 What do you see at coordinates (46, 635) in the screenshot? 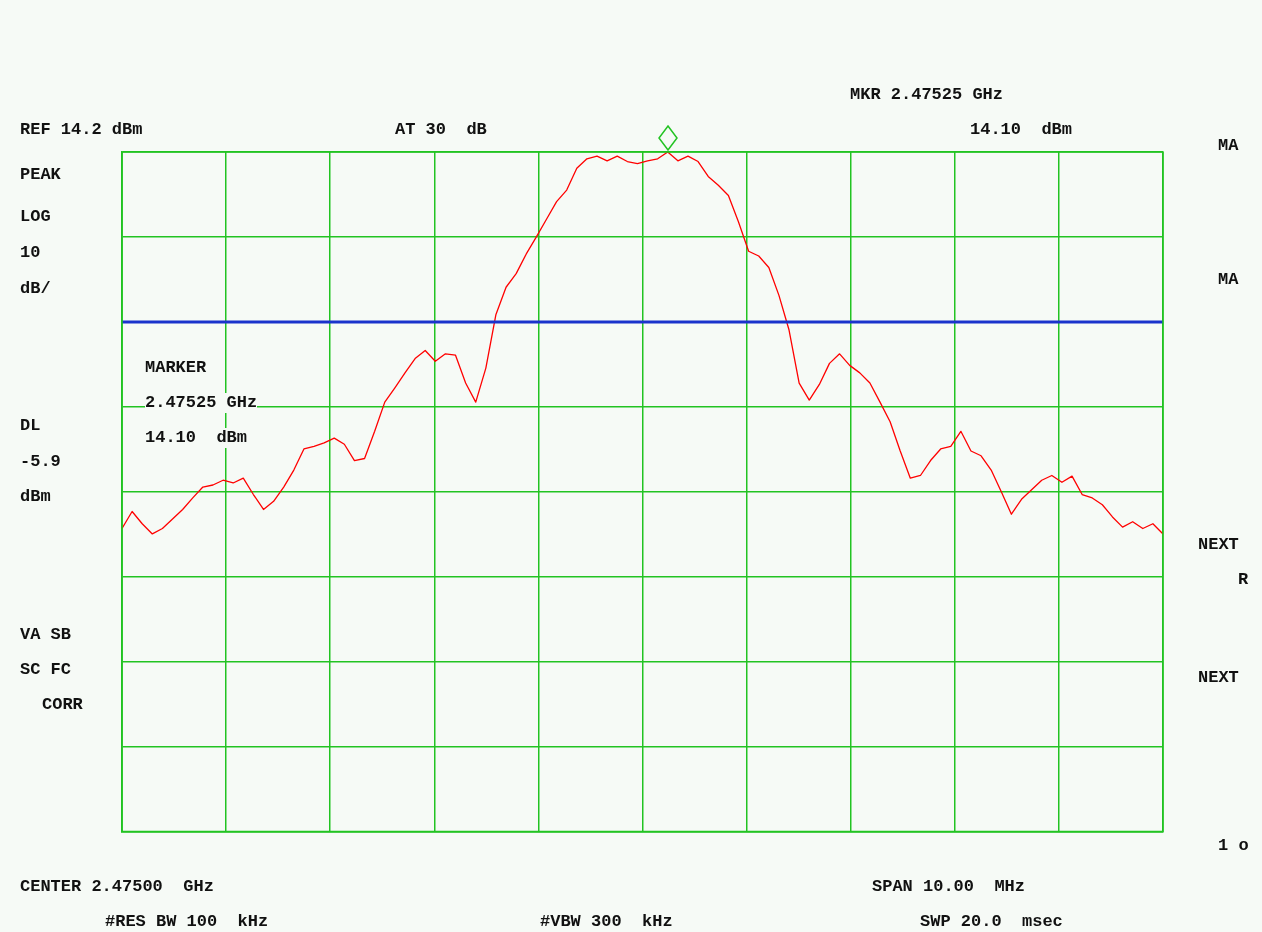
I see `text: VA SB` at bounding box center [46, 635].